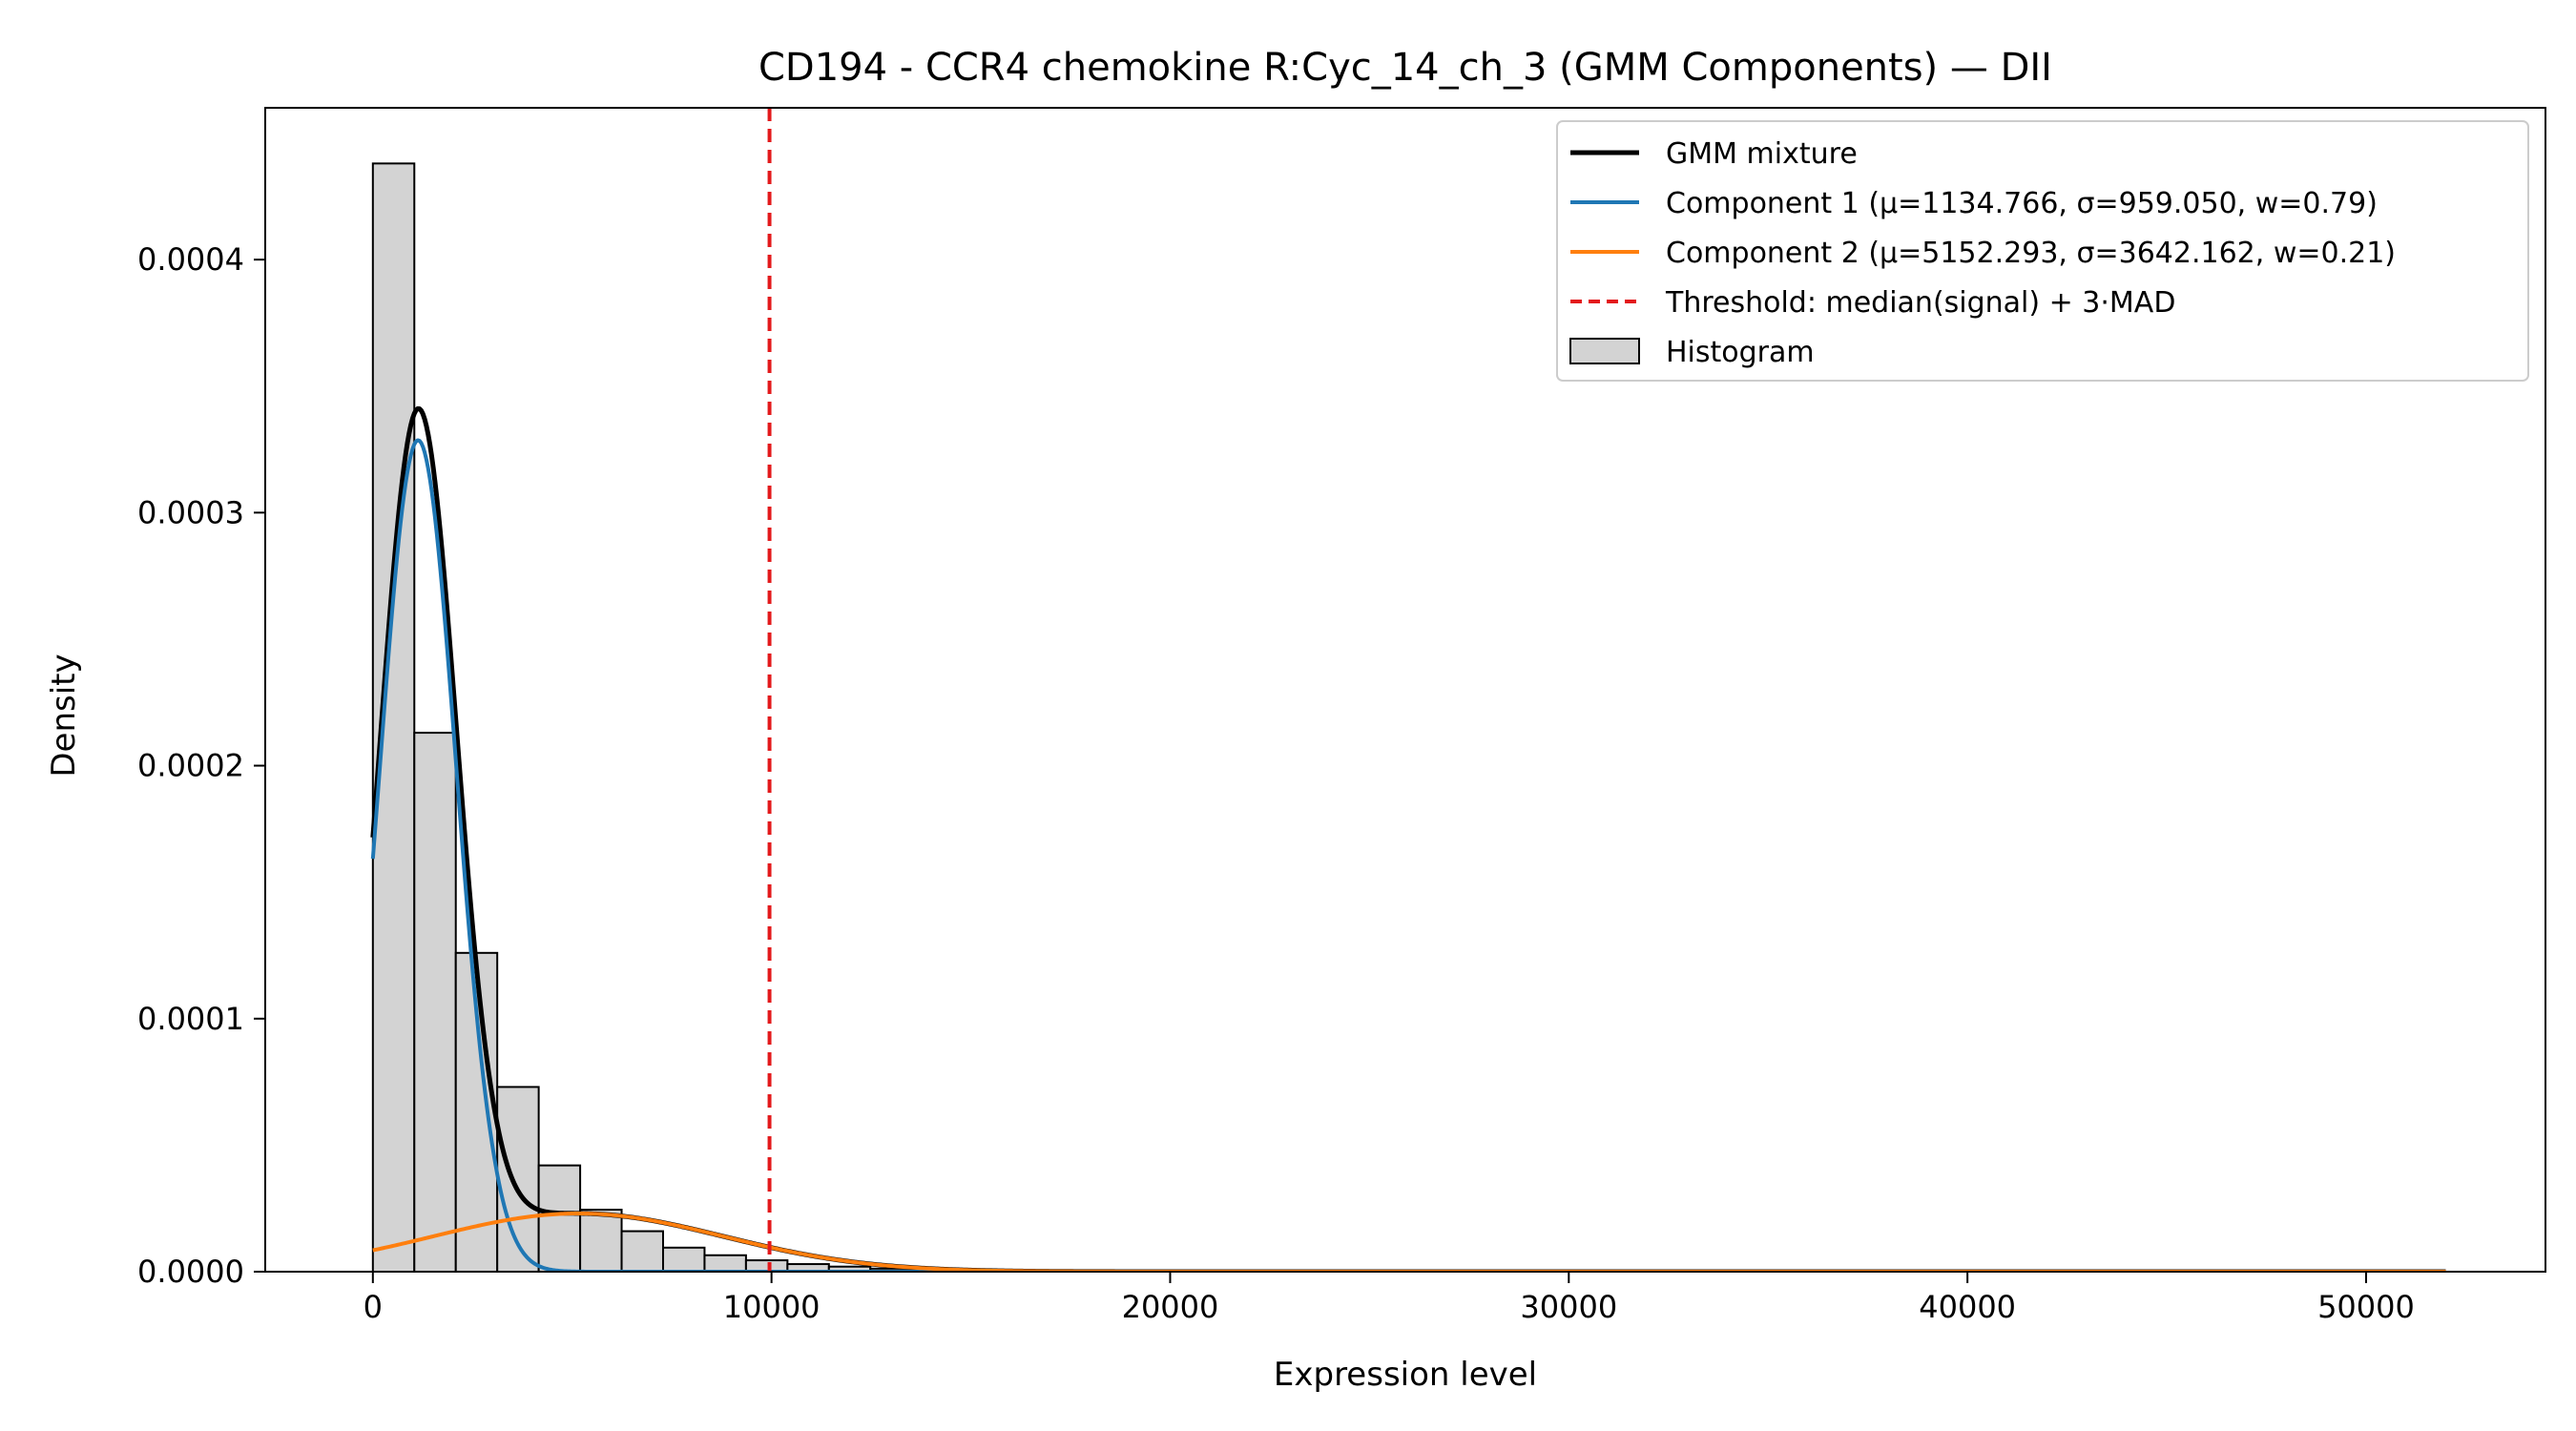  I want to click on x-tick-label: 40000, so click(1967, 1307).